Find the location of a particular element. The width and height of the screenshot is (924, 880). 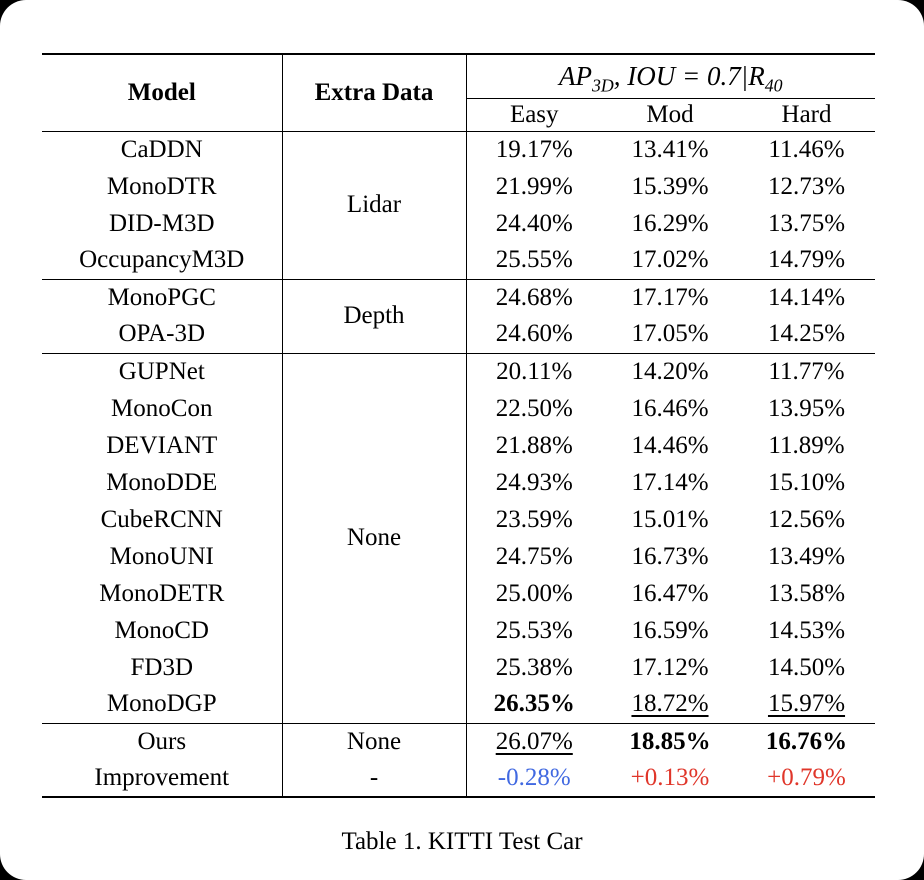

model-cell: MonoUNI is located at coordinates (162, 556).